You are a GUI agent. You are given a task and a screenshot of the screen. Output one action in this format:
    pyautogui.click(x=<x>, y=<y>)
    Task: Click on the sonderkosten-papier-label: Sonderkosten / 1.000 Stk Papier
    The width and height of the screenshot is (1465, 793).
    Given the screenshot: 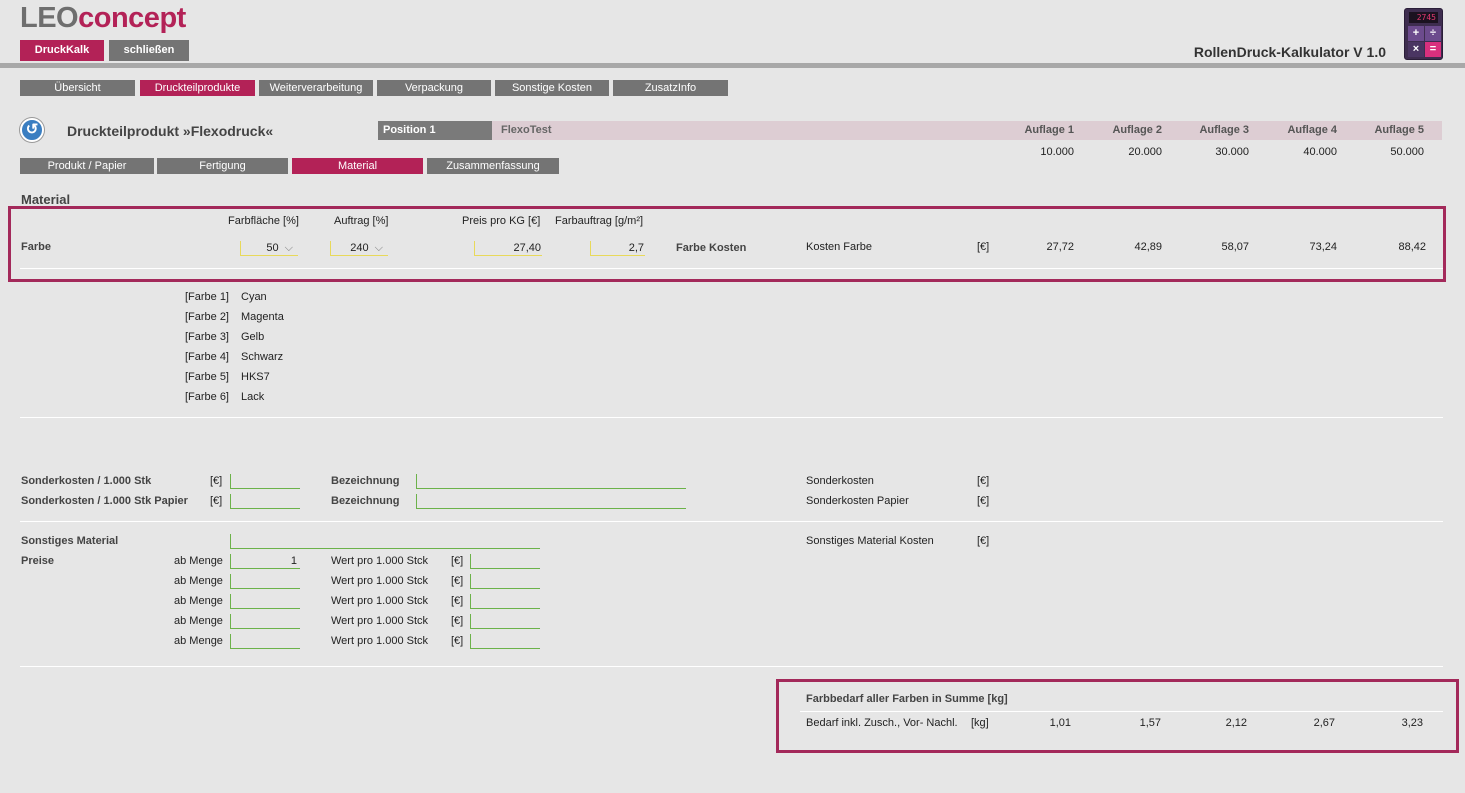 What is the action you would take?
    pyautogui.click(x=104, y=501)
    